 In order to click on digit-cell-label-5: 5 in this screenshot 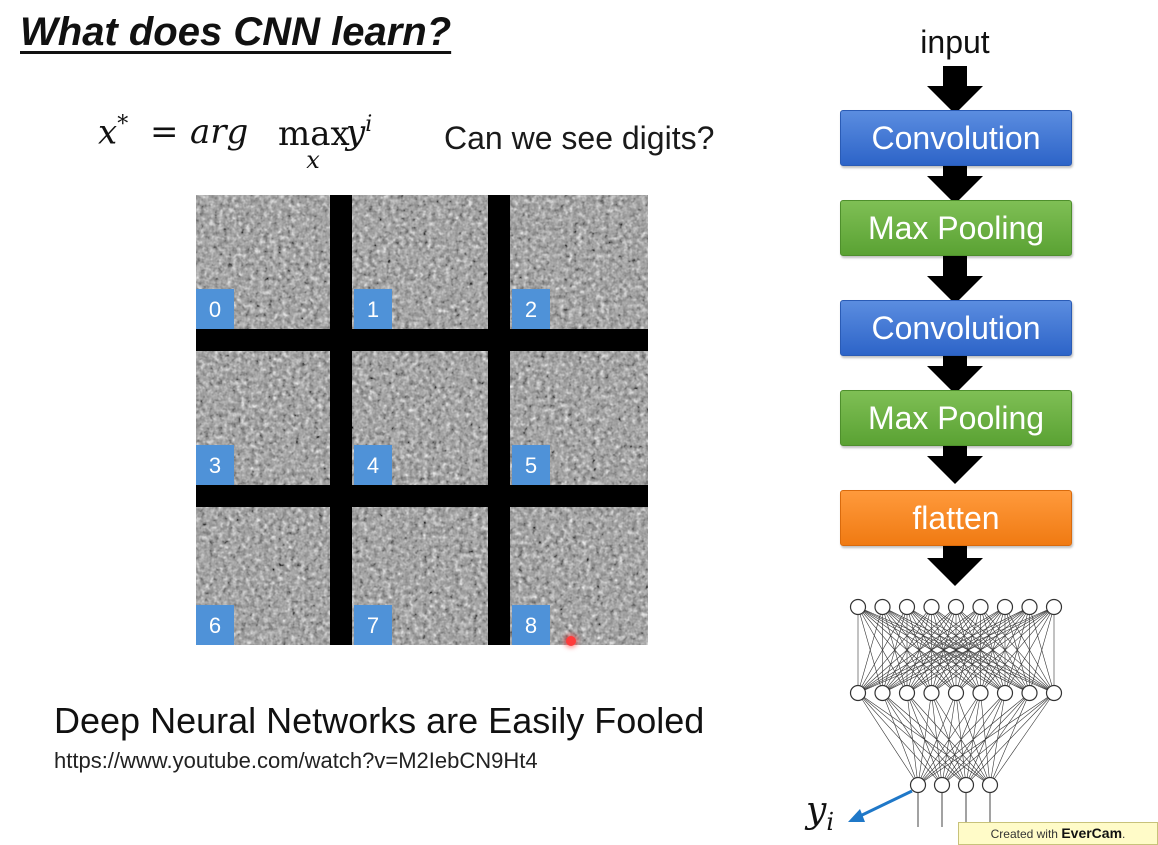, I will do `click(531, 465)`.